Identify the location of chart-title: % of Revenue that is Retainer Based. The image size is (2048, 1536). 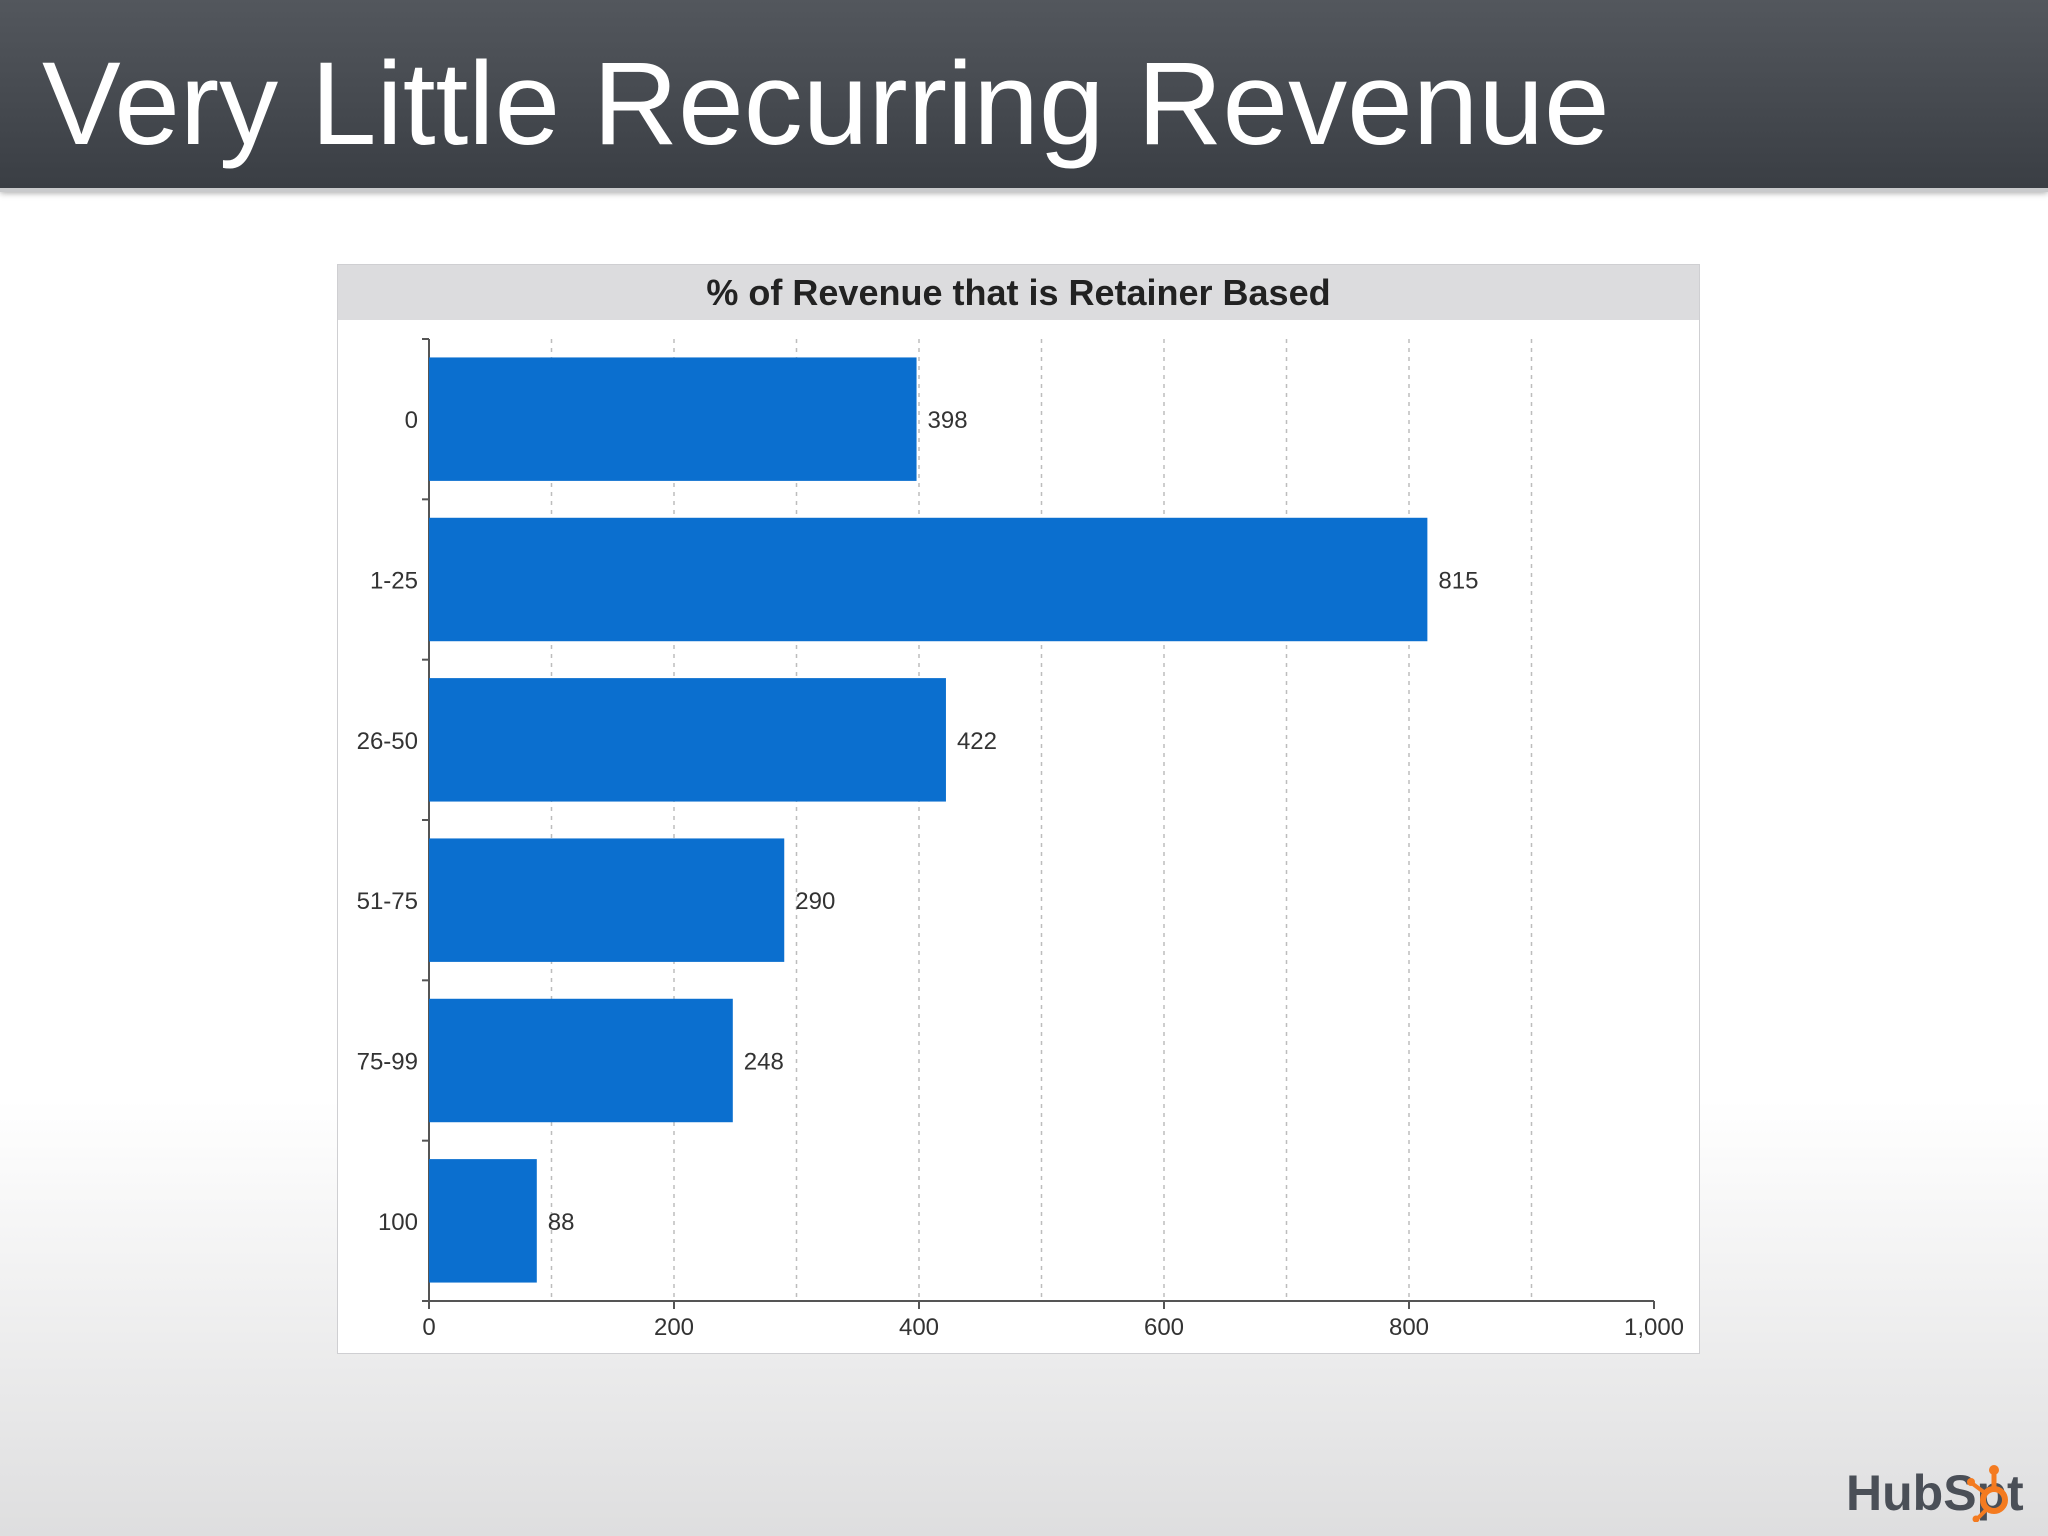
(1018, 292).